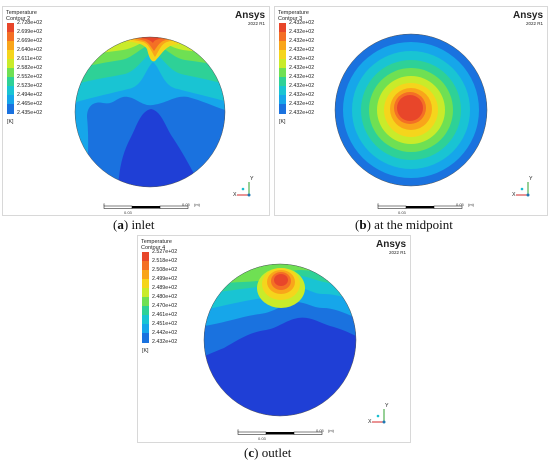 This screenshot has height=465, width=550. Describe the element at coordinates (30, 68) in the screenshot. I see `legend-label: 2.582e+02` at that location.